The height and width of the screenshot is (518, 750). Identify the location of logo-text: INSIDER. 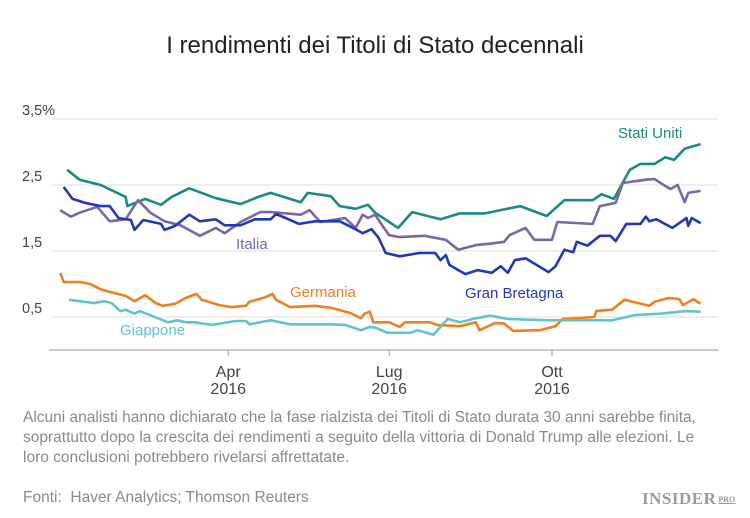
(679, 498).